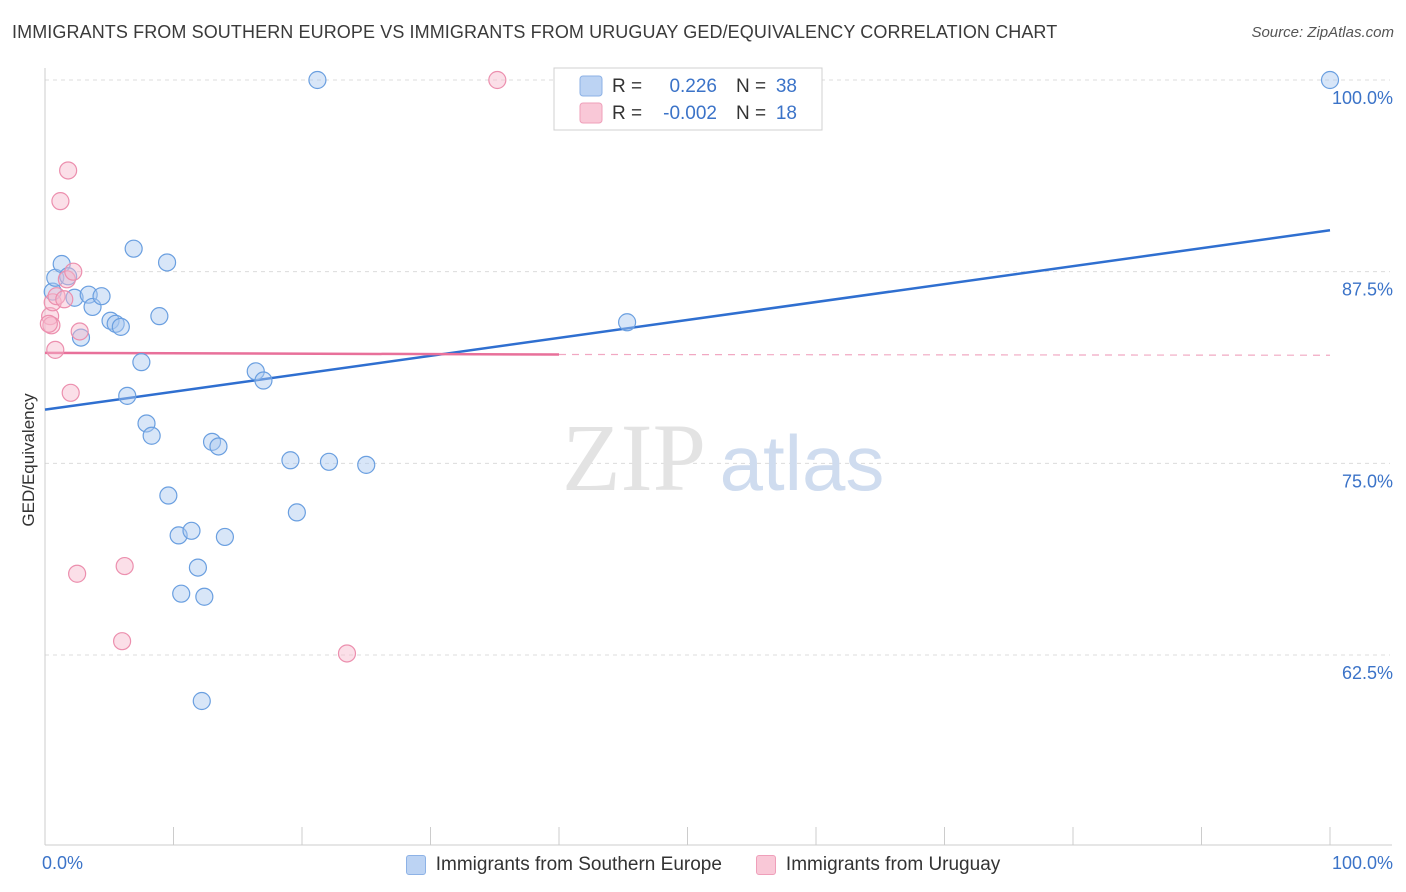 This screenshot has width=1406, height=892. I want to click on trend-line-uruguay, so click(302, 353).